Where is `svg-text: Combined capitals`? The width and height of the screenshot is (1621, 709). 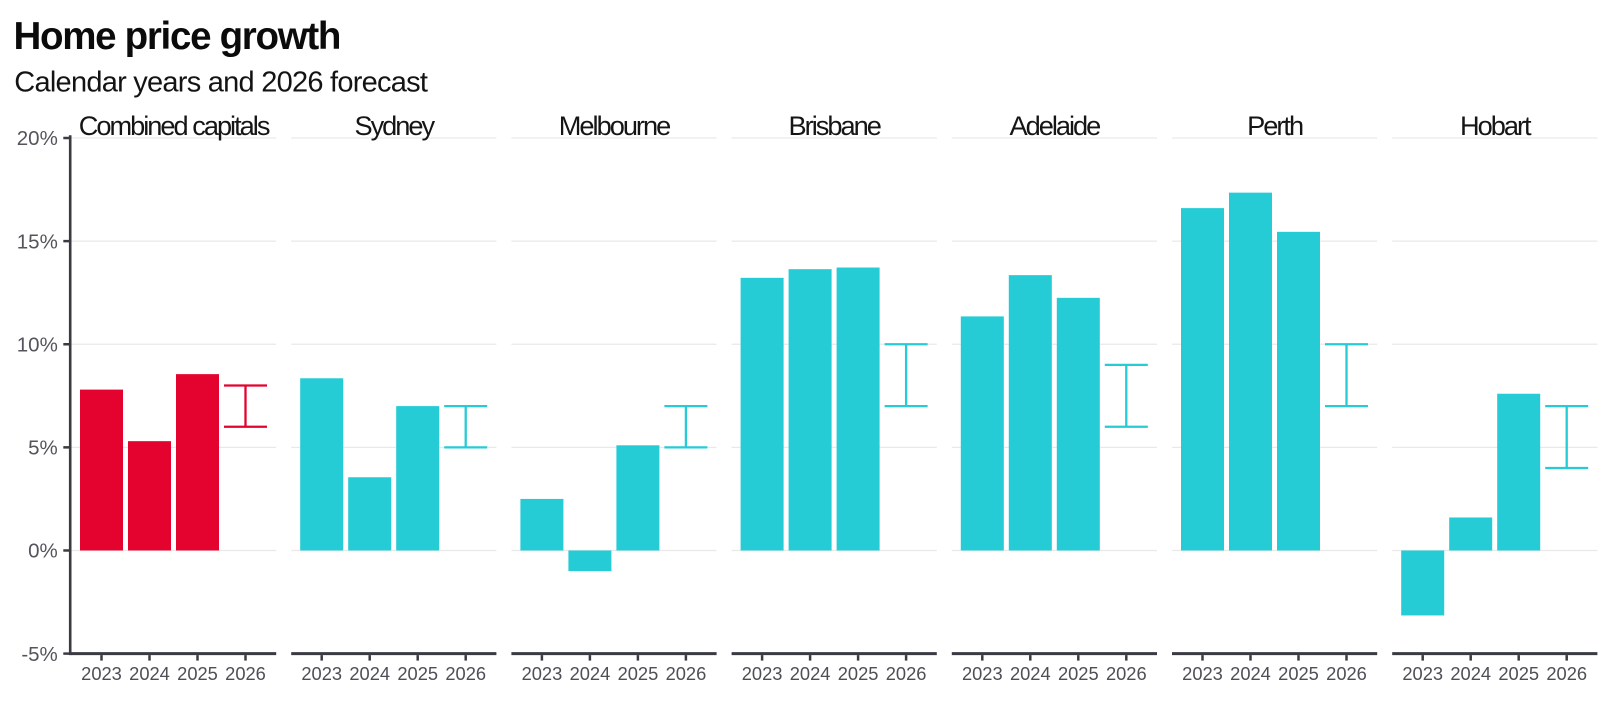
svg-text: Combined capitals is located at coordinates (174, 125).